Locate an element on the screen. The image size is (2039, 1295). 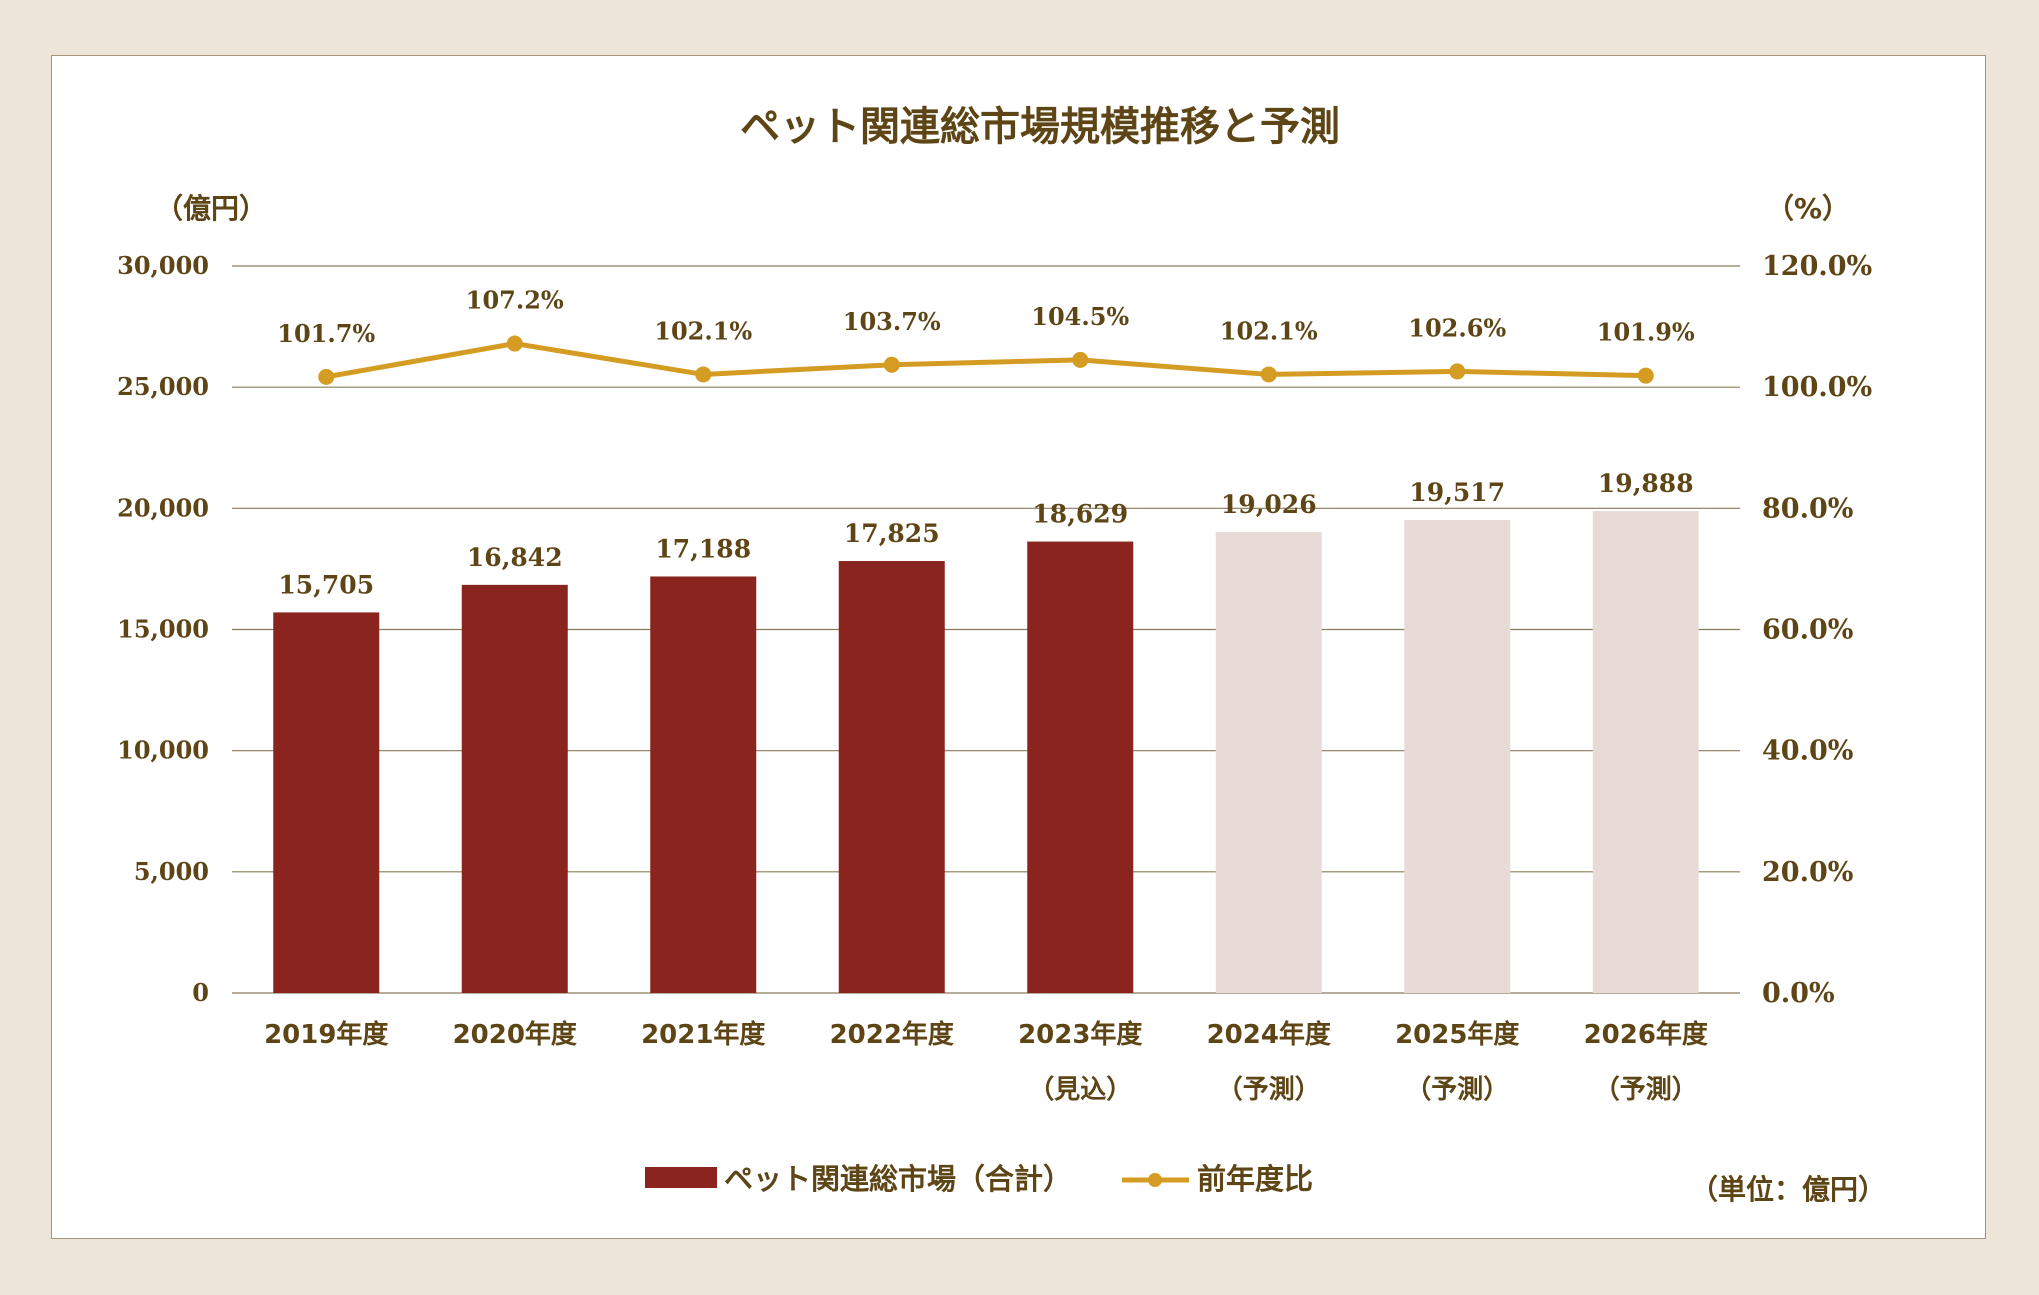
yoy-value-label: 101.7% is located at coordinates (326, 333).